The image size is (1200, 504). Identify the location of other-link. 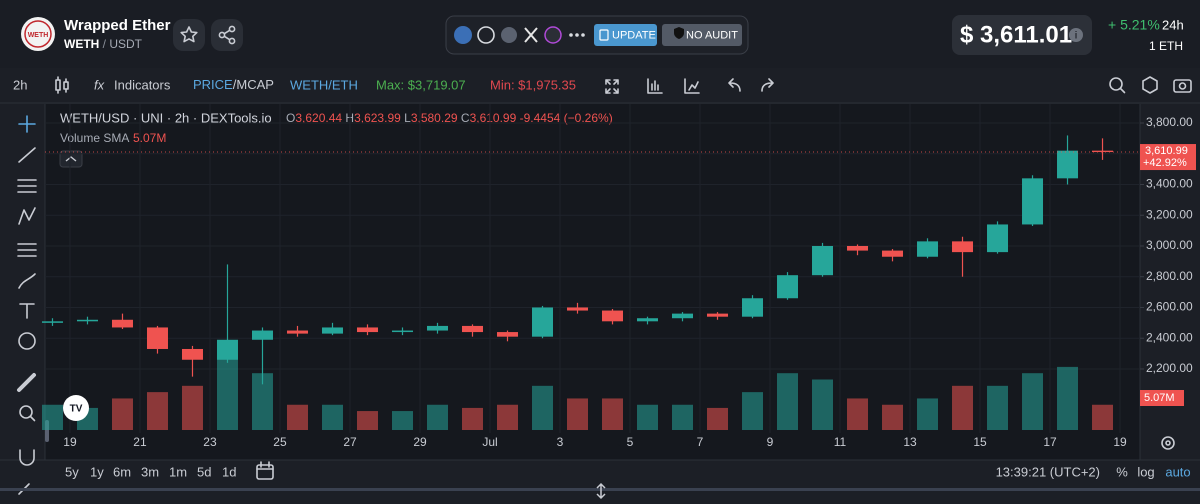
(553, 35).